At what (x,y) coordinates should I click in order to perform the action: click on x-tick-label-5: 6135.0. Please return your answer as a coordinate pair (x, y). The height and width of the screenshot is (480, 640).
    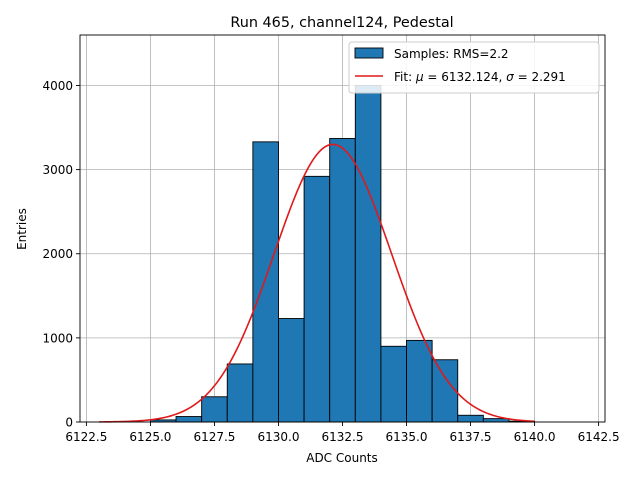
    Looking at the image, I should click on (407, 437).